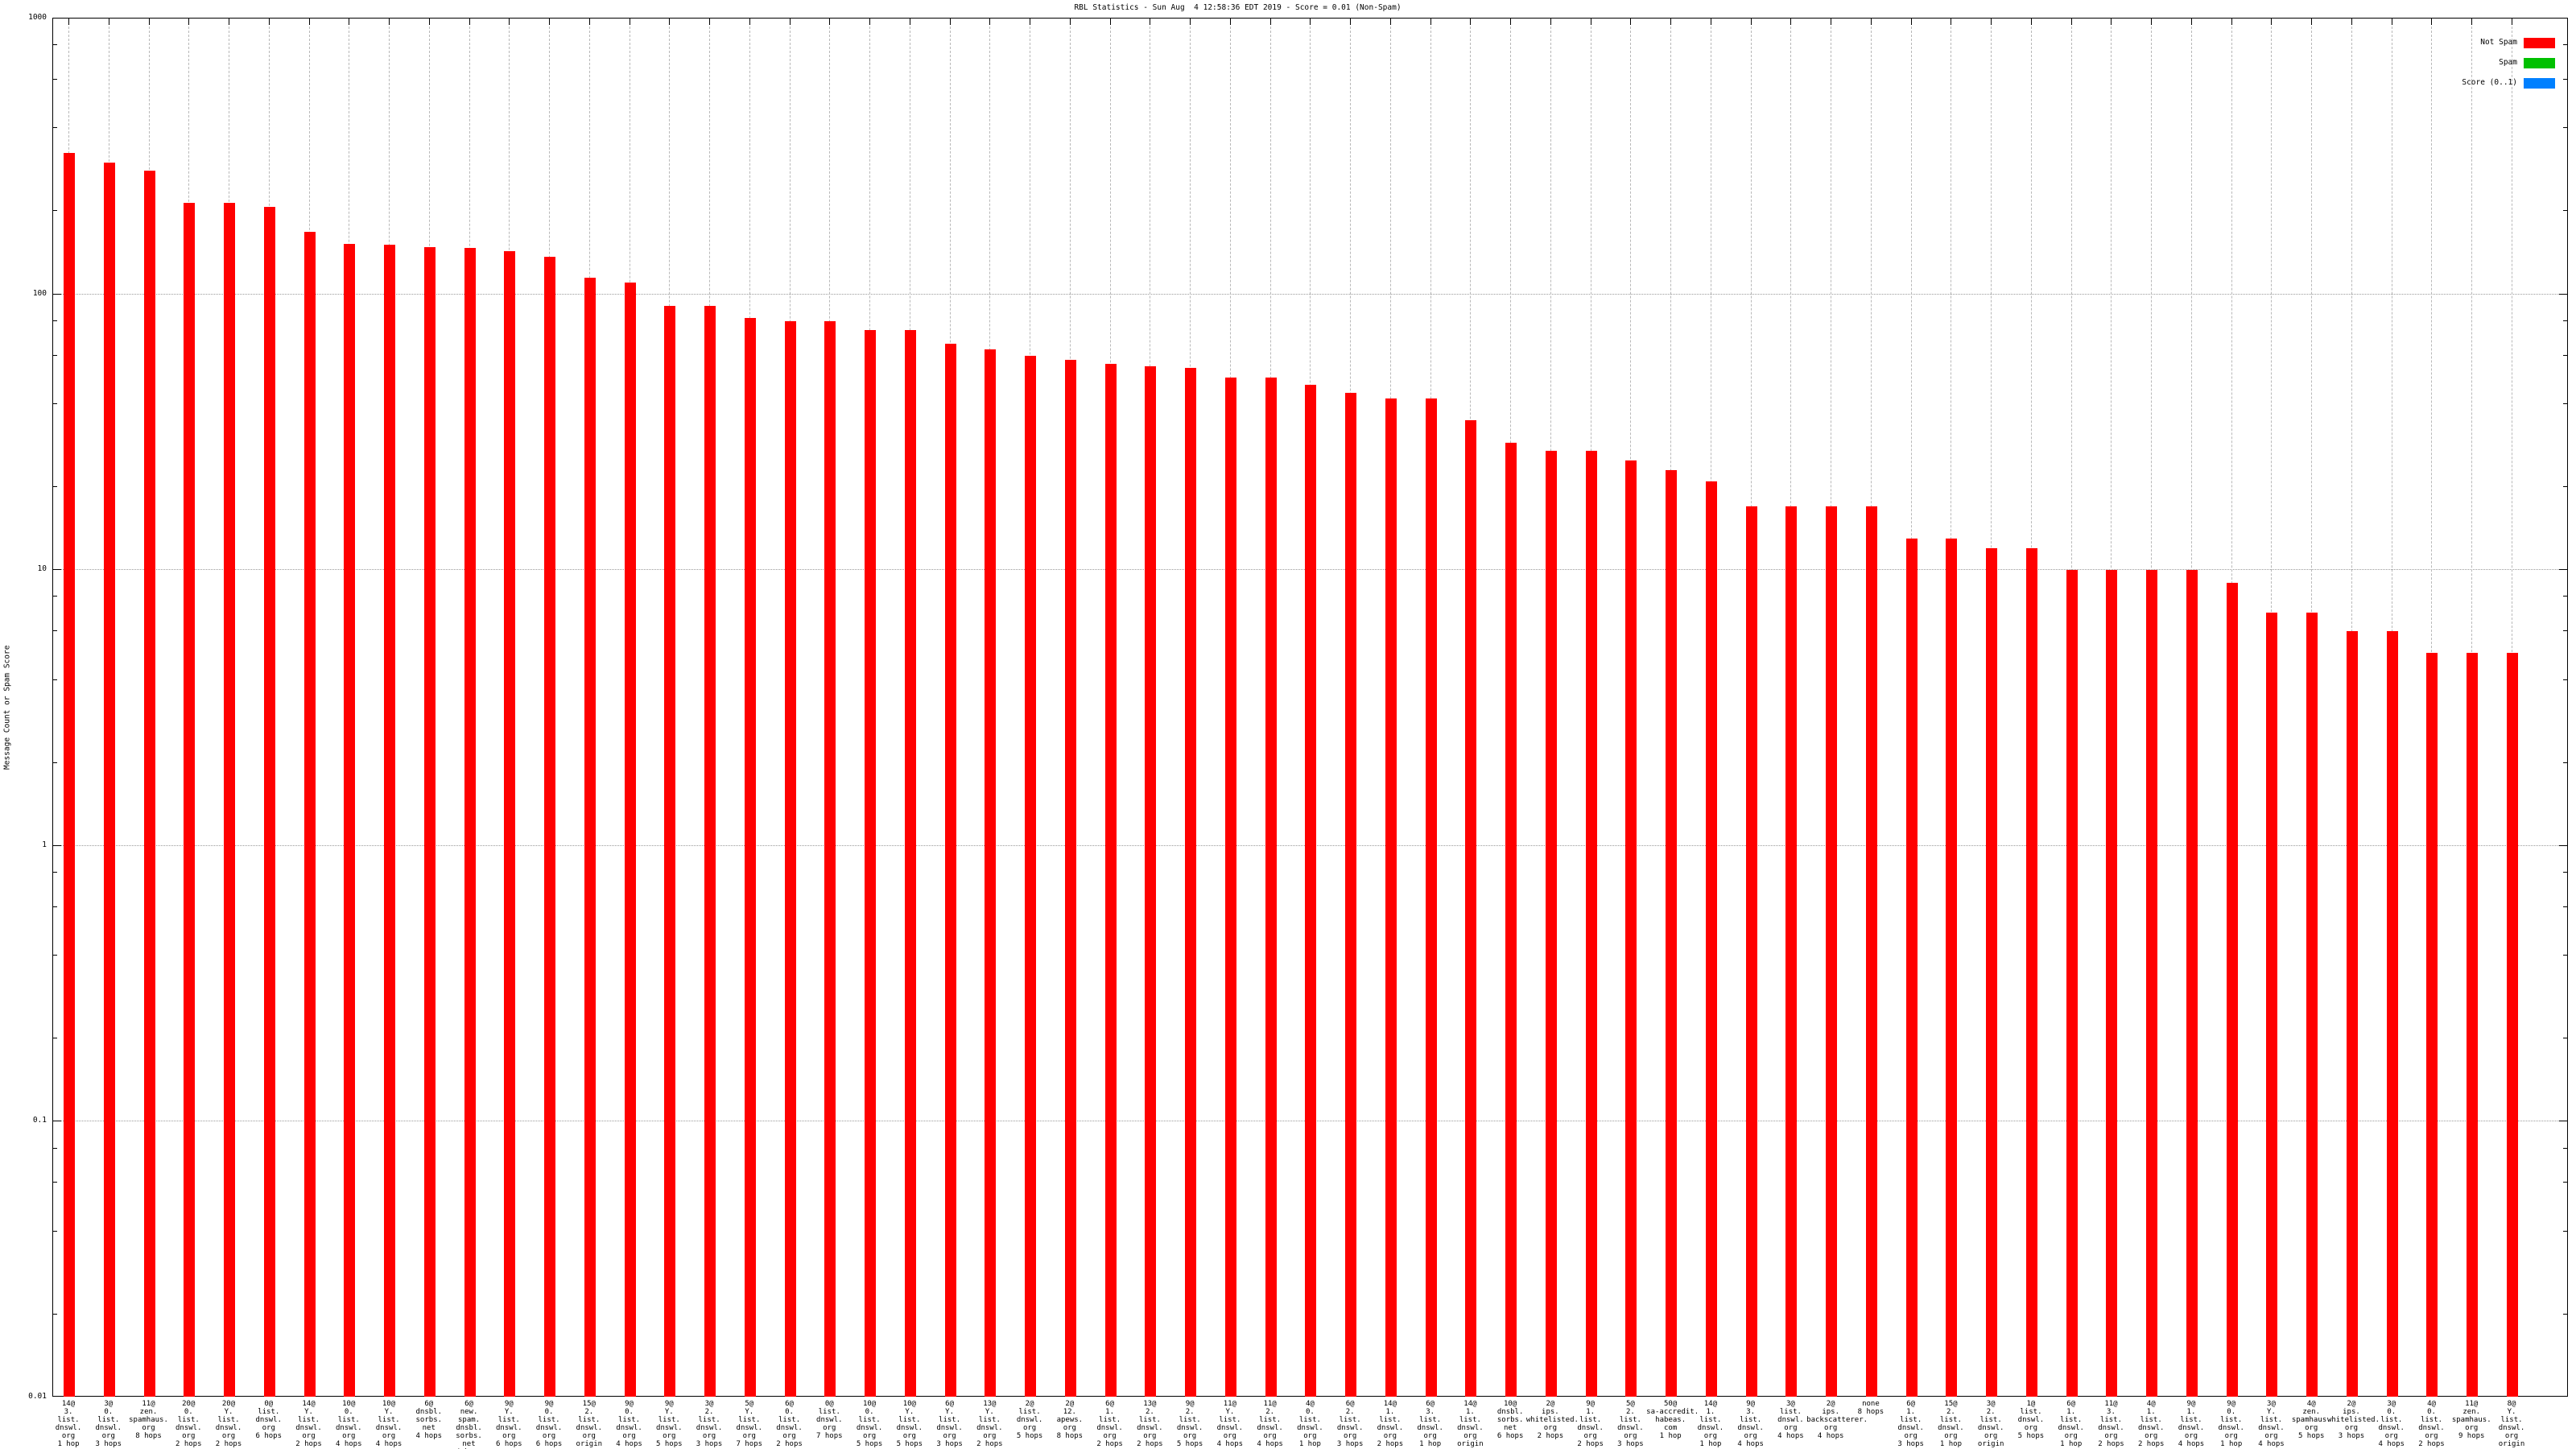 The image size is (2576, 1449). Describe the element at coordinates (1951, 1424) in the screenshot. I see `x-tick-label: 15@ 2. list. dnswl. org 1 hop` at that location.